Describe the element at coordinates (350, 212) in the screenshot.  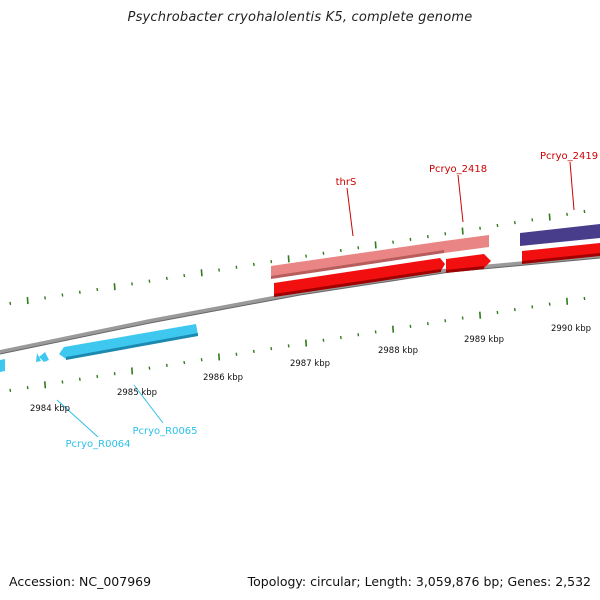
I see `leader-thrS` at that location.